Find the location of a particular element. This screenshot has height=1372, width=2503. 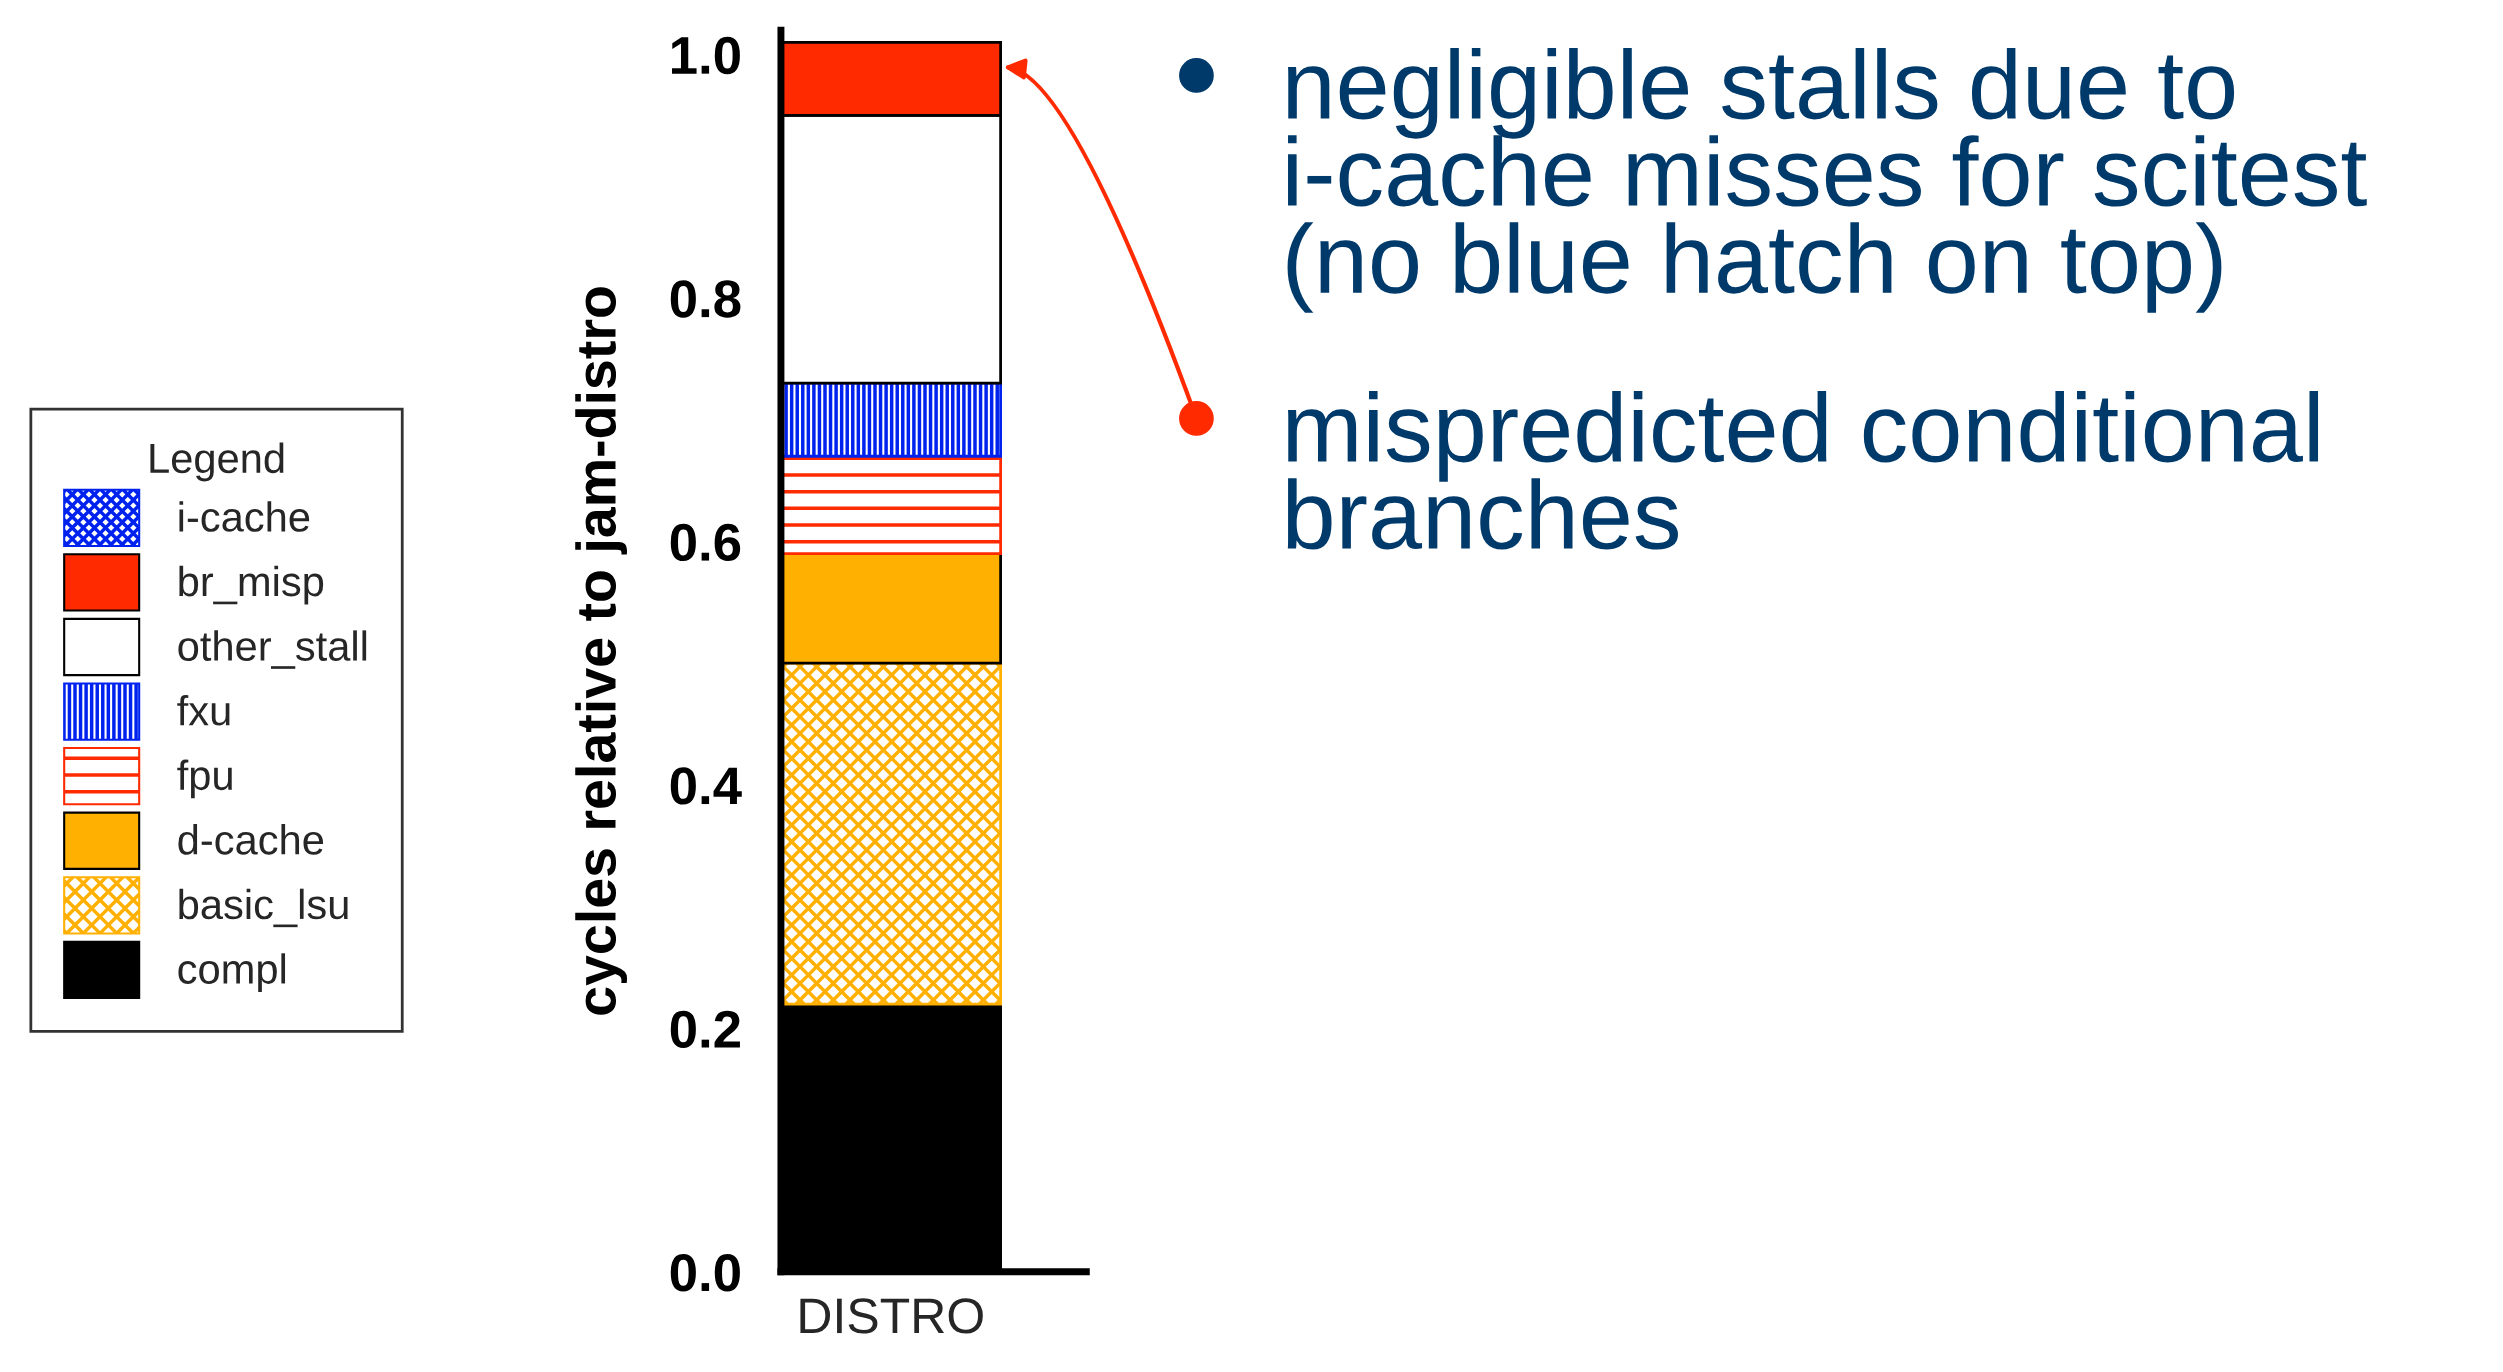

y-tick-label: 1.0 is located at coordinates (706, 55).